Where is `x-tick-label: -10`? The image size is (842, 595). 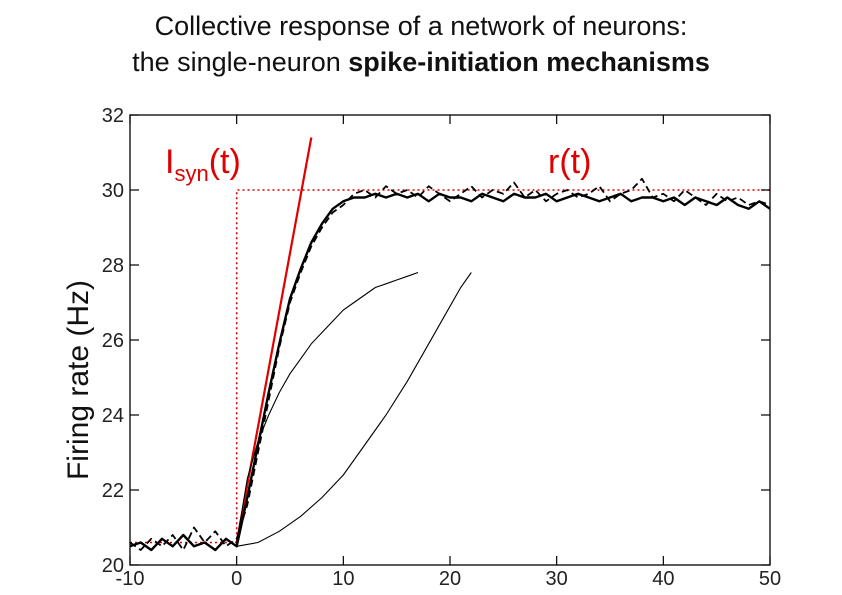 x-tick-label: -10 is located at coordinates (130, 579).